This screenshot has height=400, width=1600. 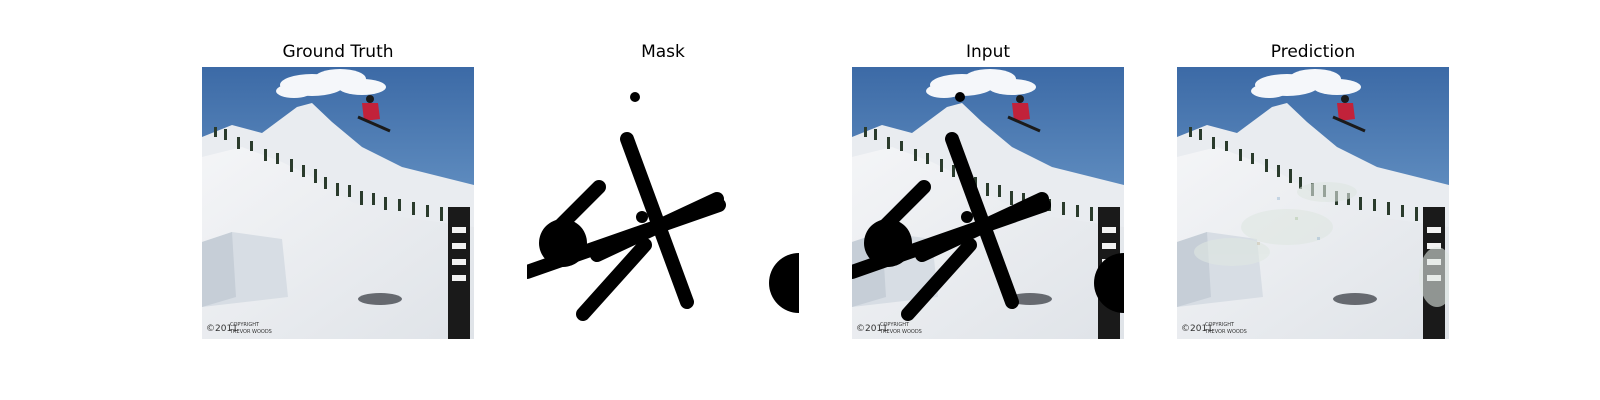 I want to click on mask-image, so click(x=663, y=203).